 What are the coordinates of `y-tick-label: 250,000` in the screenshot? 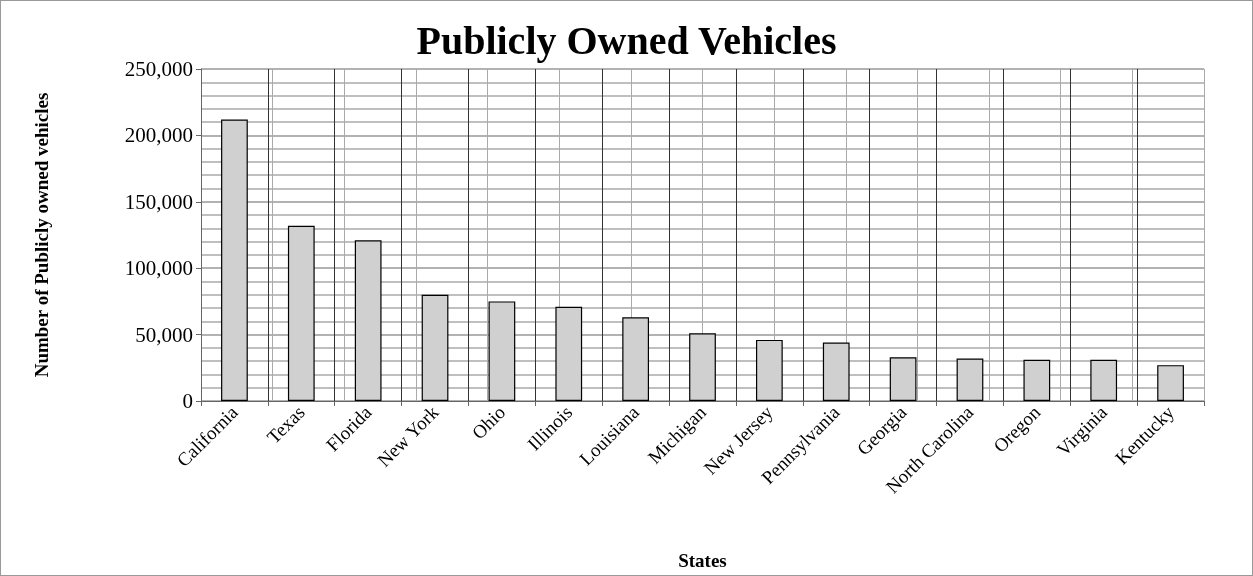 It's located at (158, 69).